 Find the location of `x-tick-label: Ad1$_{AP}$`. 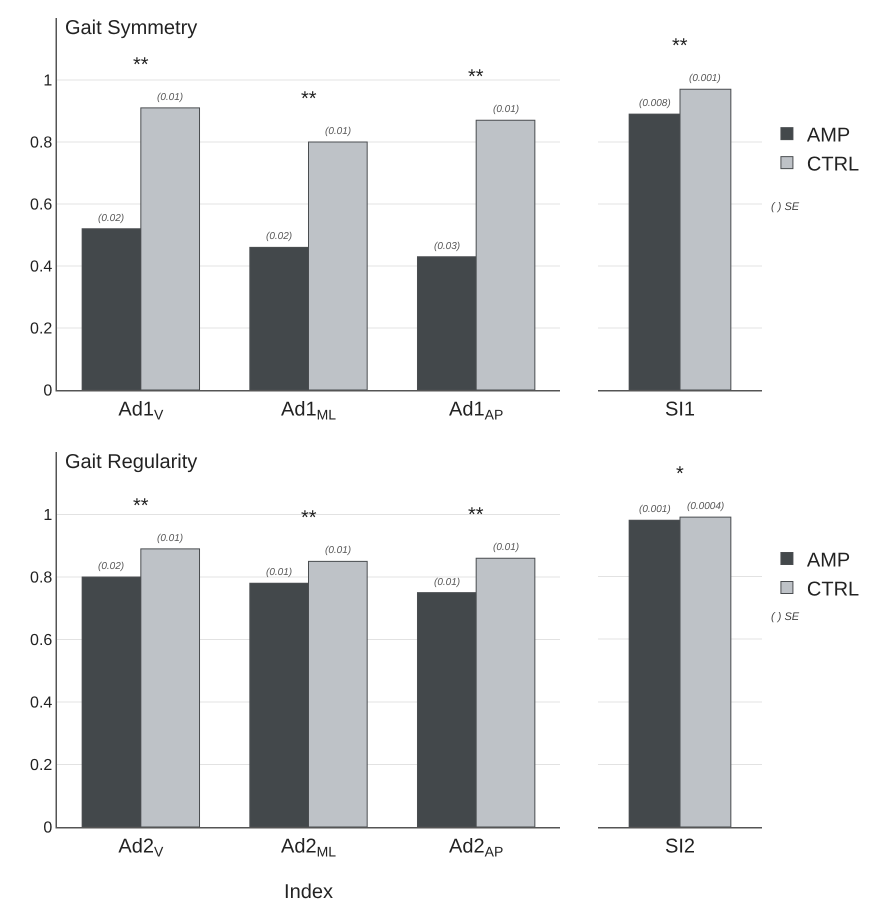

x-tick-label: Ad1$_{AP}$ is located at coordinates (476, 410).